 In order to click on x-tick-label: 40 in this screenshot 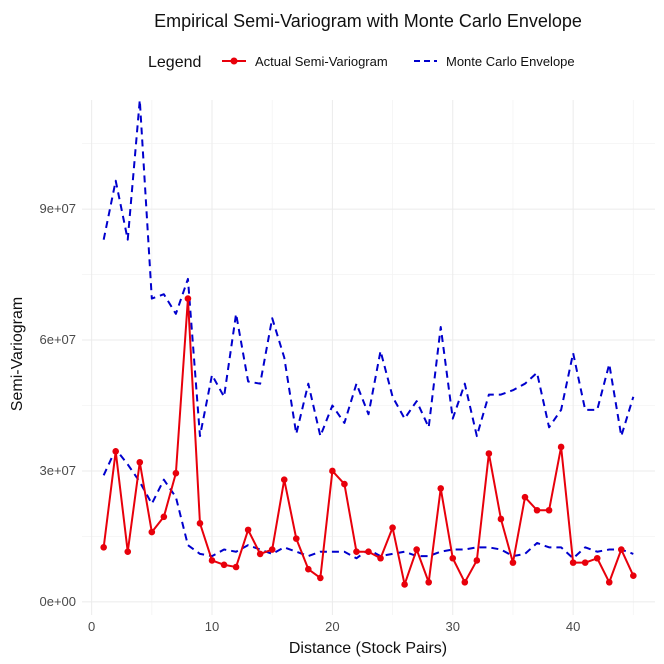, I will do `click(573, 626)`.